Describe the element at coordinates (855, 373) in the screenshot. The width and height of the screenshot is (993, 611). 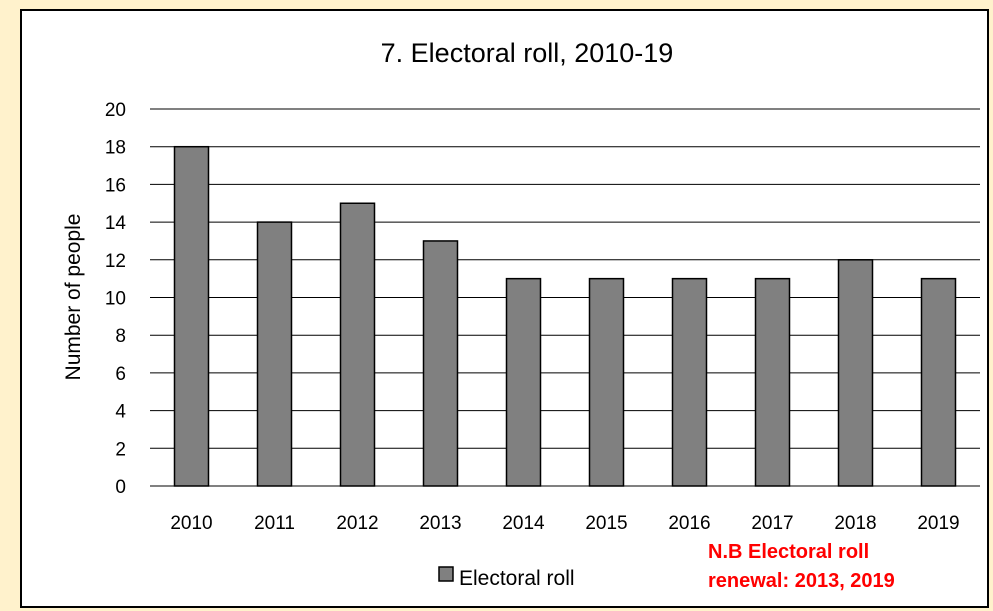
I see `bar-2018` at that location.